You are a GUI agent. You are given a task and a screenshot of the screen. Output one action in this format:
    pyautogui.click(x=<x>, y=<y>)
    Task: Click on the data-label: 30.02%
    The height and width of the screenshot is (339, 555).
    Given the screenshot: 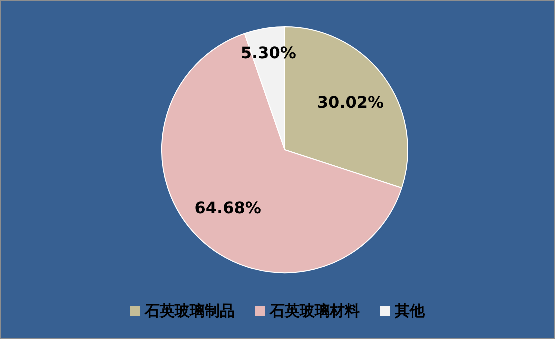 What is the action you would take?
    pyautogui.click(x=350, y=102)
    